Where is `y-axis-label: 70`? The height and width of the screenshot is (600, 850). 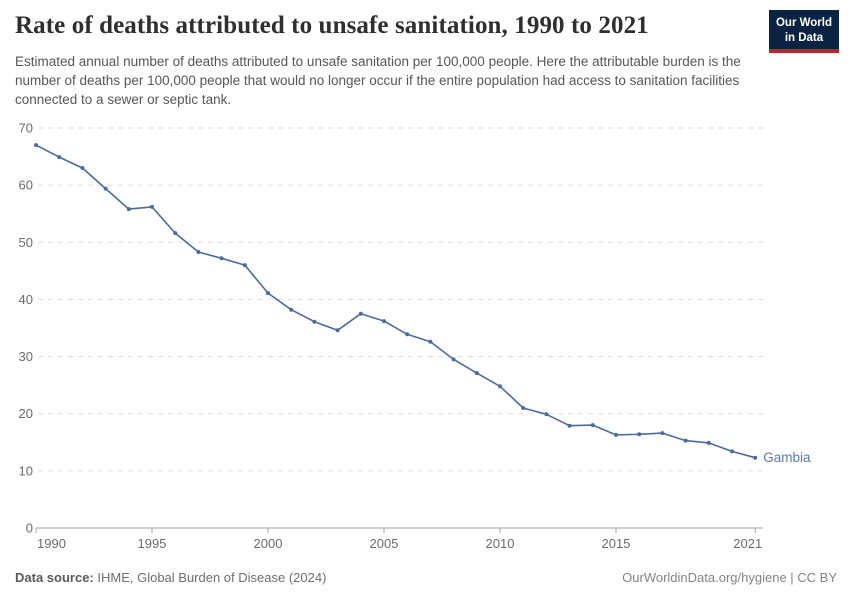
y-axis-label: 70 is located at coordinates (26, 128).